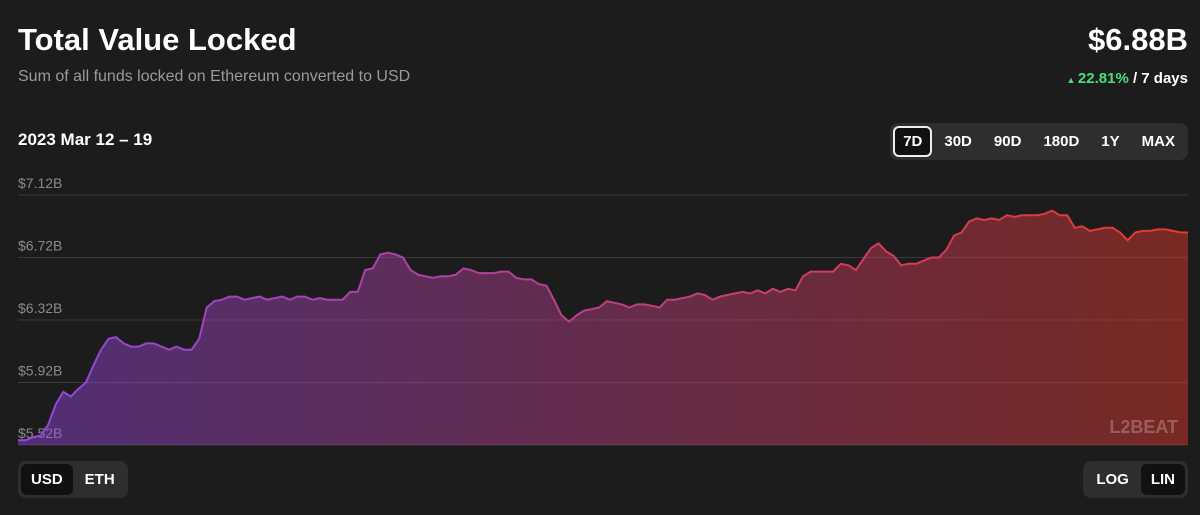  Describe the element at coordinates (958, 141) in the screenshot. I see `toggle-button: 30D` at that location.